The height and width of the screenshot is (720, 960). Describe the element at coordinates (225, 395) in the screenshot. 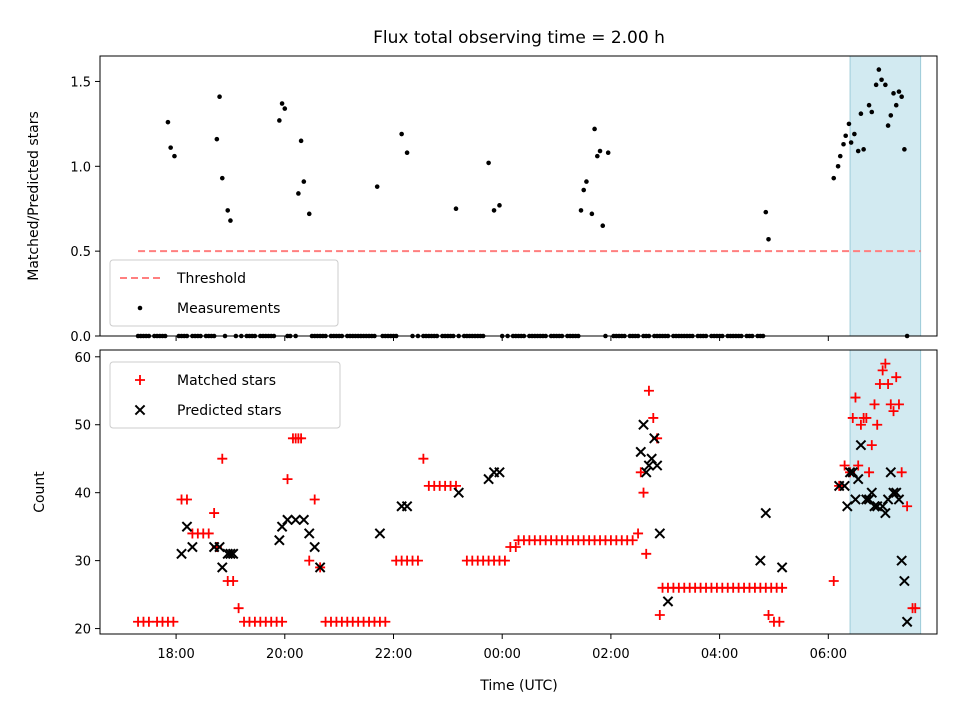

I see `legend-box` at that location.